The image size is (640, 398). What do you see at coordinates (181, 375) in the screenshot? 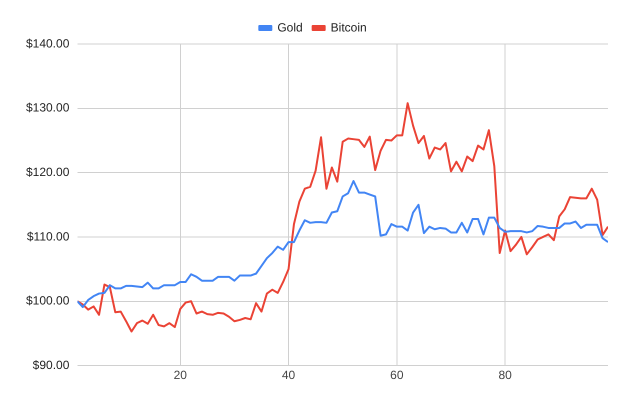
I see `x-tick-label: 20` at bounding box center [181, 375].